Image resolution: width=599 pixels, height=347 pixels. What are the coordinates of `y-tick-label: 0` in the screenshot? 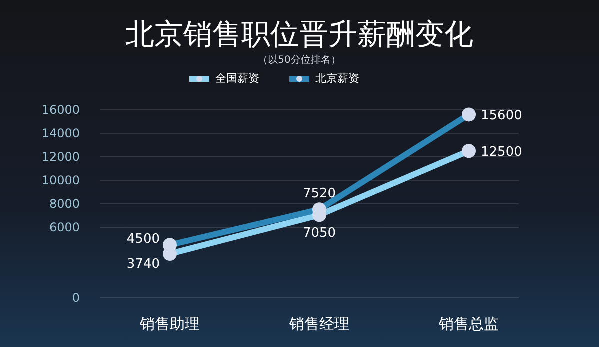 It's located at (76, 298).